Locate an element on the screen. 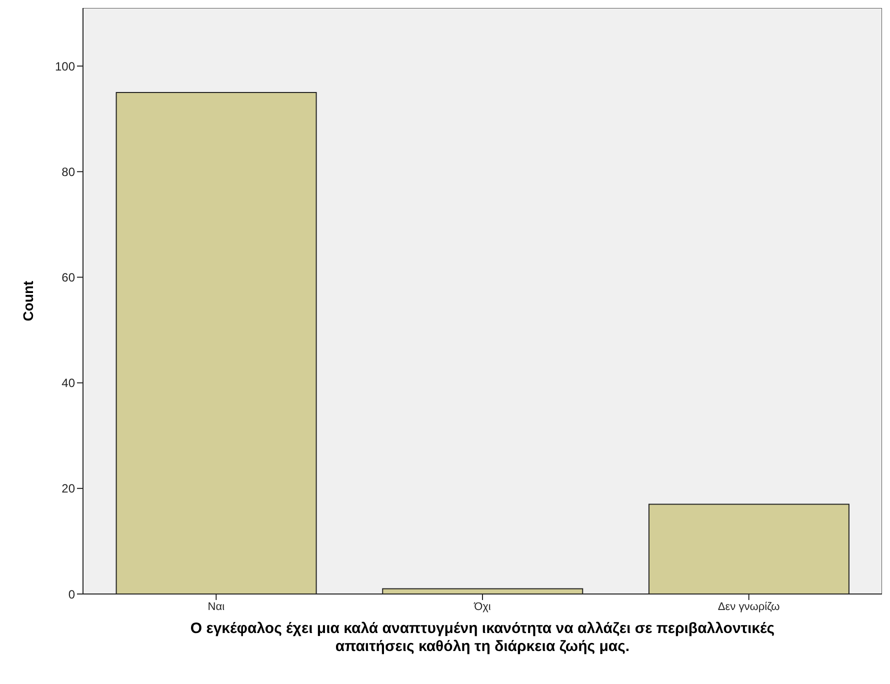 The image size is (890, 684). x-tick-label: Δεν γνωρίζω is located at coordinates (749, 606).